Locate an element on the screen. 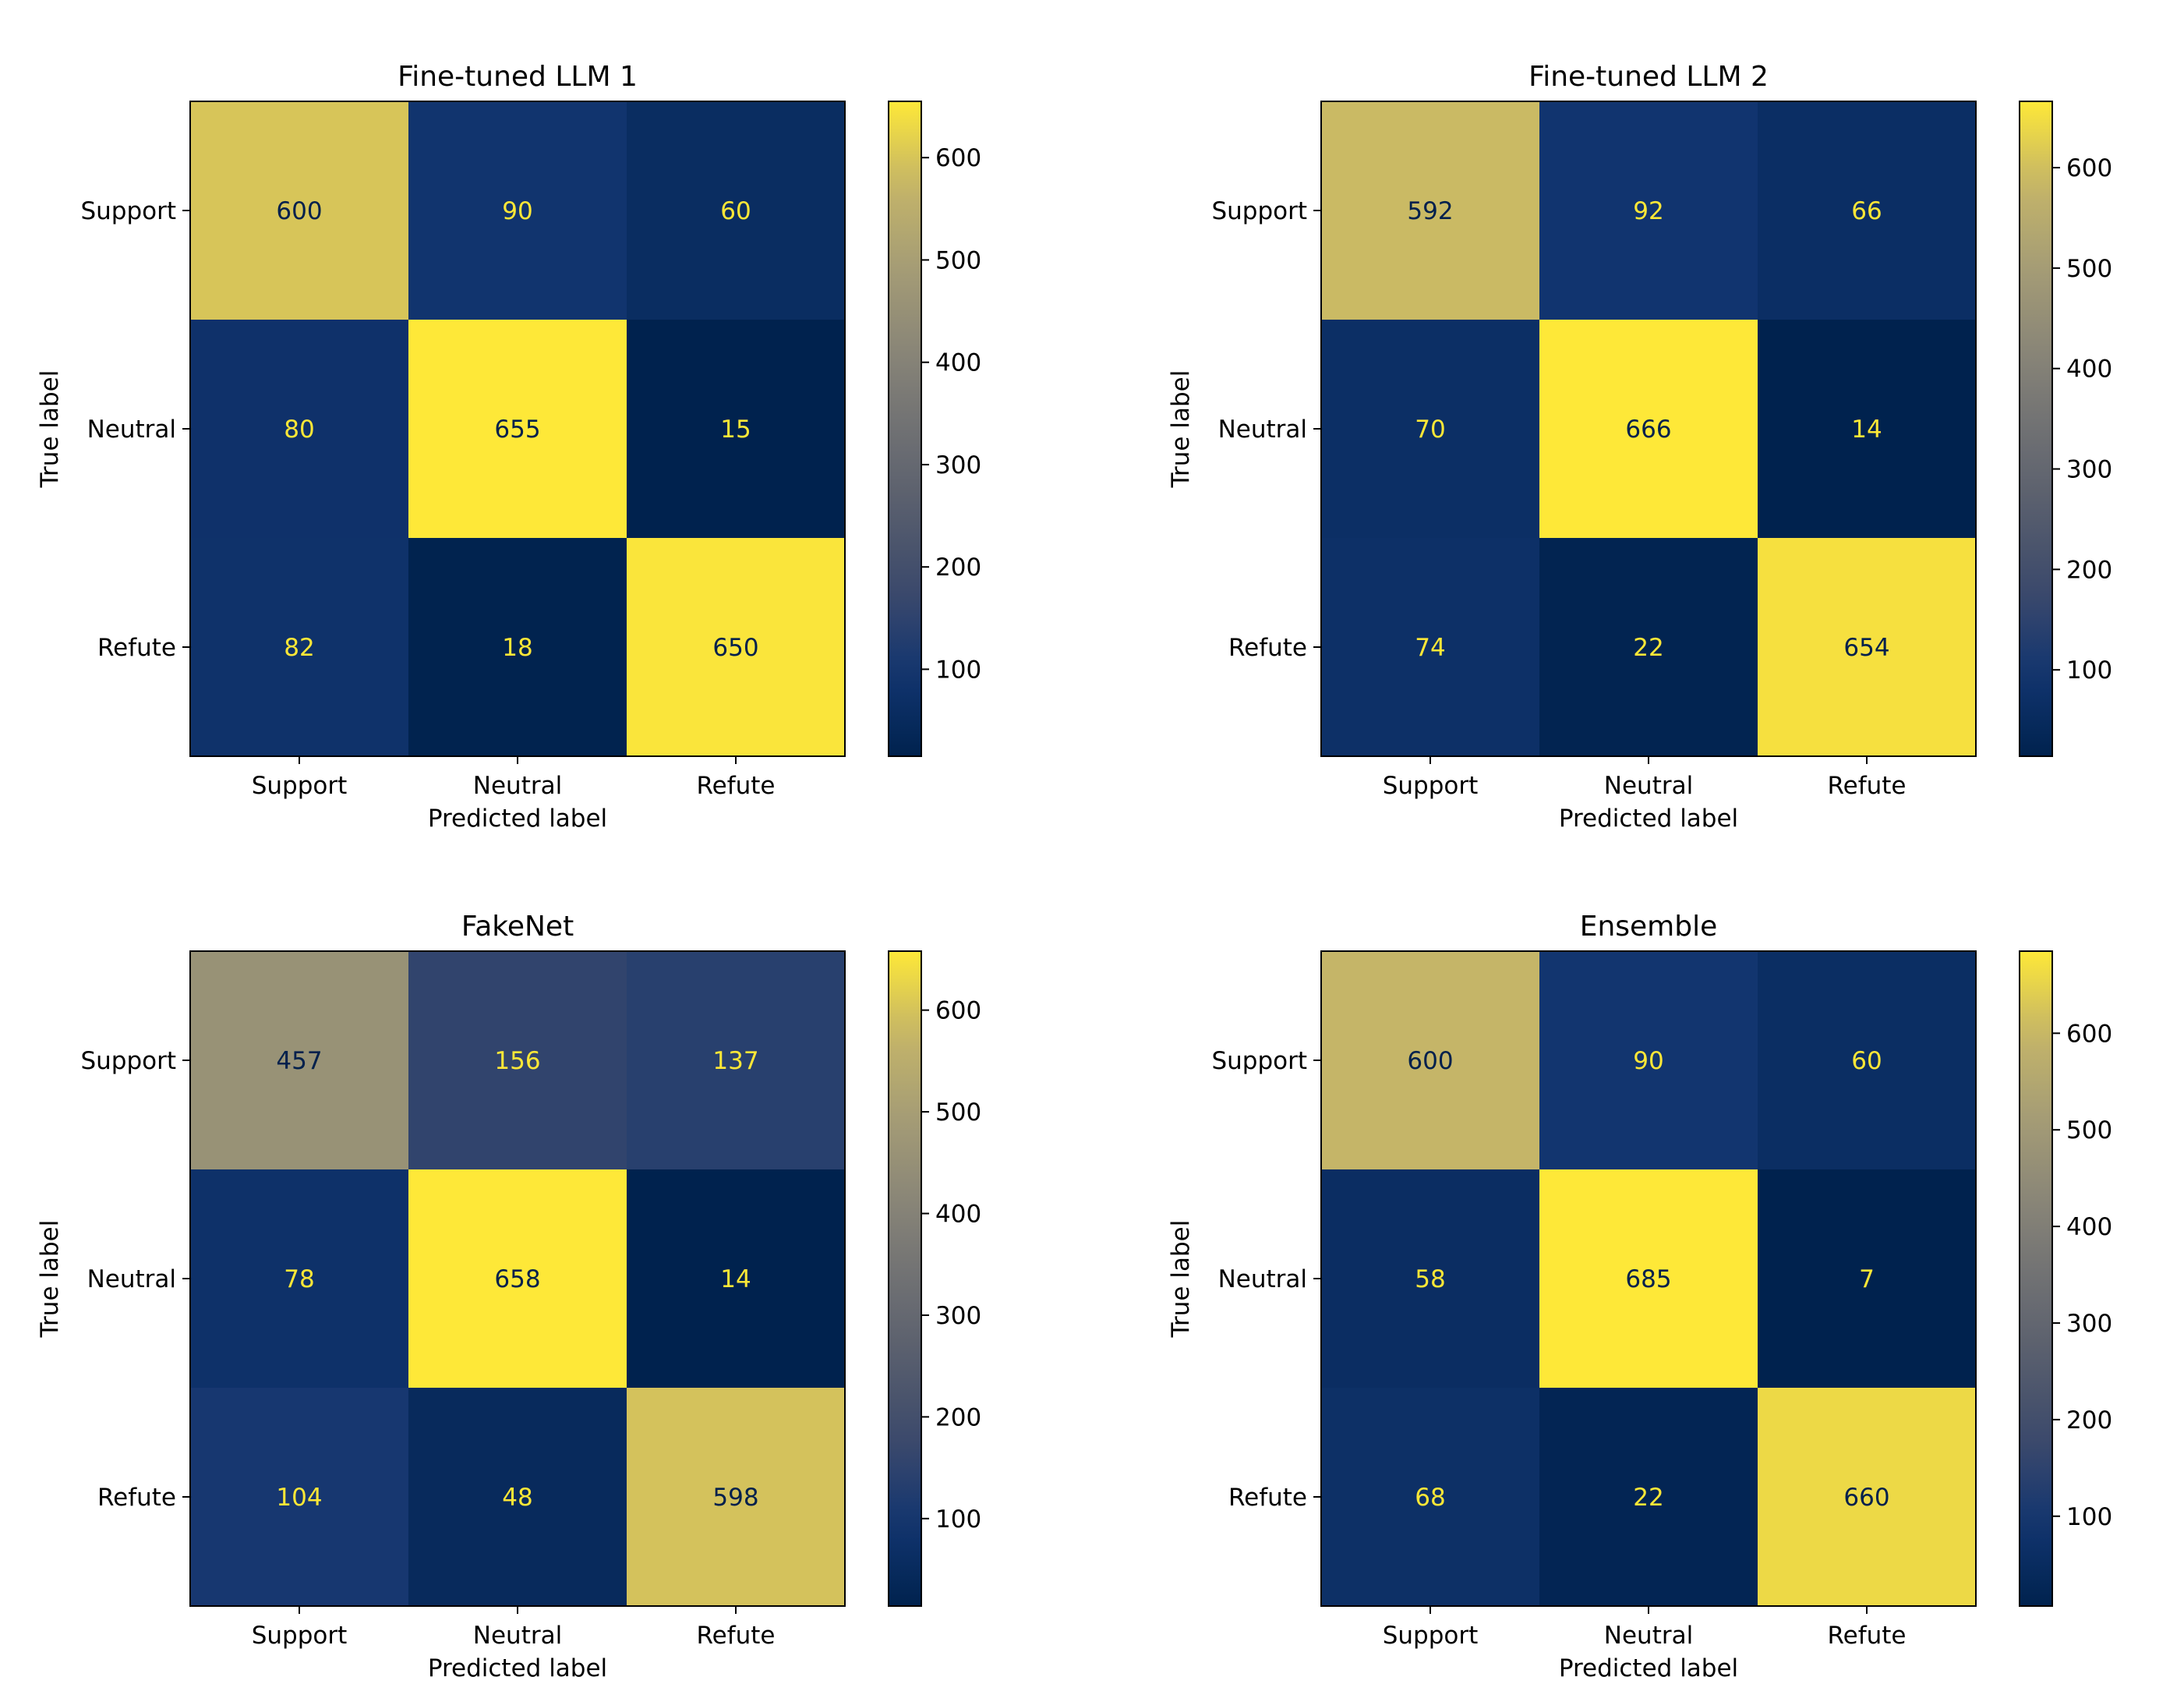  cell-value-label: 15 is located at coordinates (735, 430).